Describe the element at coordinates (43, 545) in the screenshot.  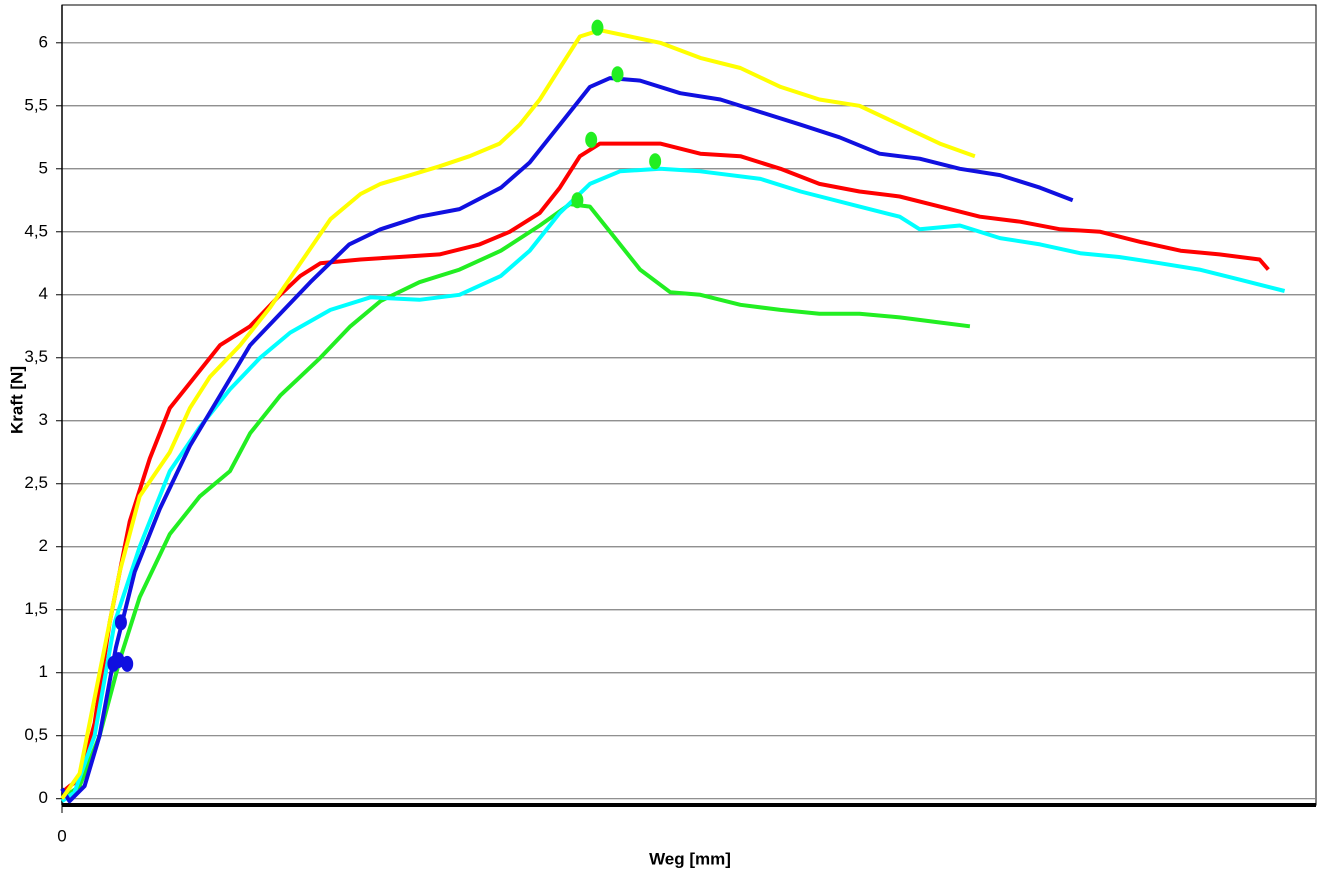
I see `y-tick-label: 2` at that location.